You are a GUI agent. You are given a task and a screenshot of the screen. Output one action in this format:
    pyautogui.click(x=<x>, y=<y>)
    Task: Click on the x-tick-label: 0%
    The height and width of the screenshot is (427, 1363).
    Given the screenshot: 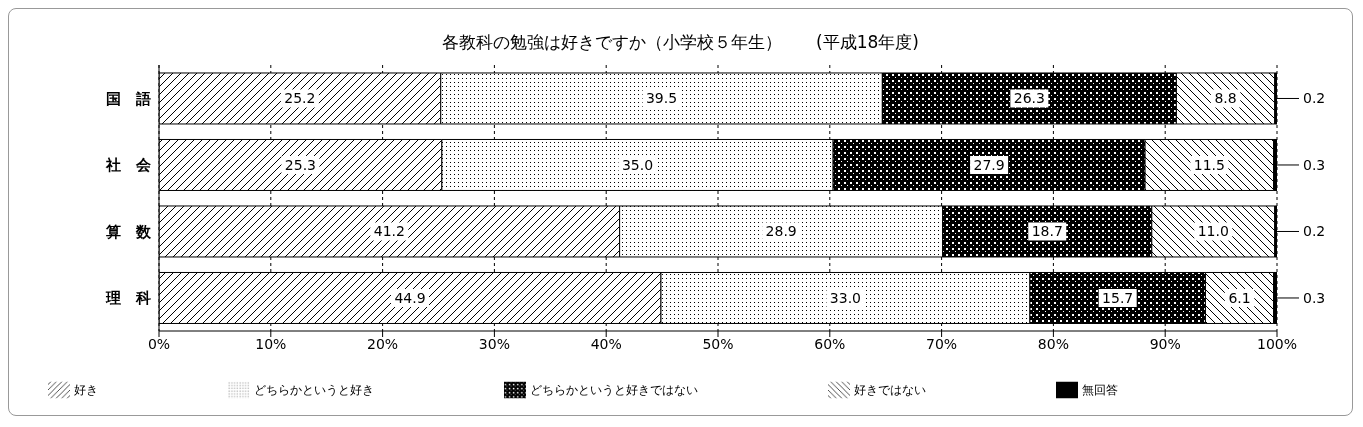 What is the action you would take?
    pyautogui.click(x=159, y=343)
    